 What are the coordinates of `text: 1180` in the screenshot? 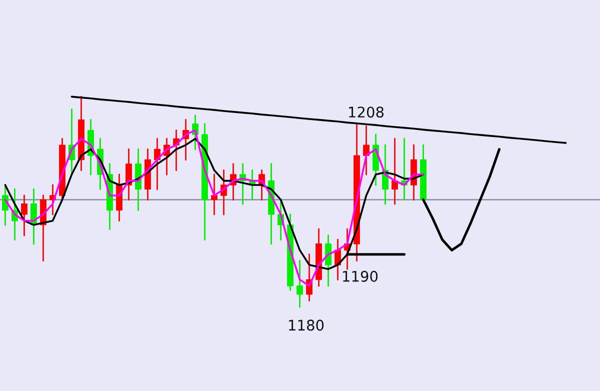 It's located at (306, 325).